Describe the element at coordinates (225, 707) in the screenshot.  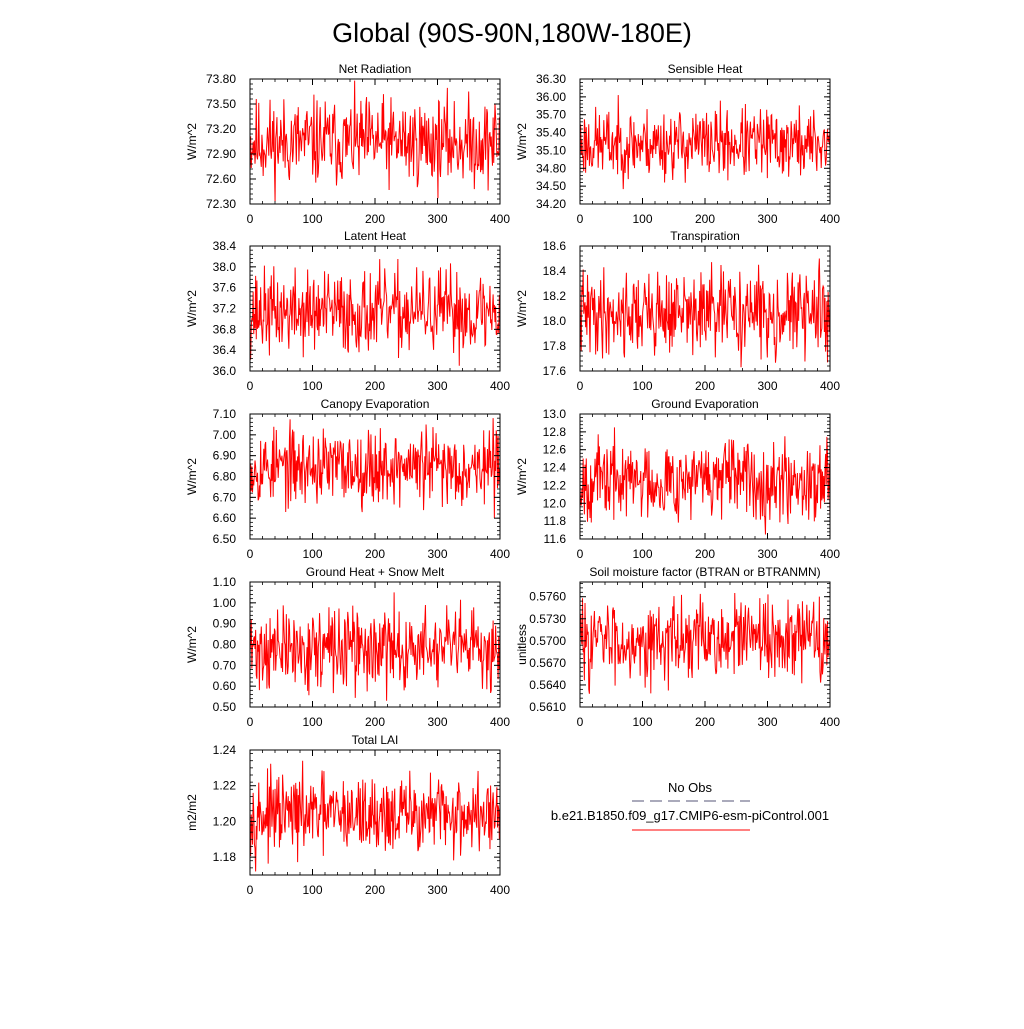
I see `y-tick-label: 0.50` at that location.